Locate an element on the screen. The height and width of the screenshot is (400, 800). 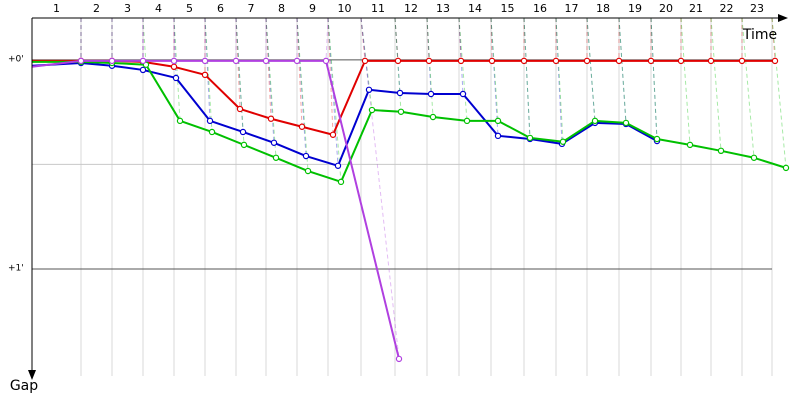
lap-label: 15 is located at coordinates (508, 8).